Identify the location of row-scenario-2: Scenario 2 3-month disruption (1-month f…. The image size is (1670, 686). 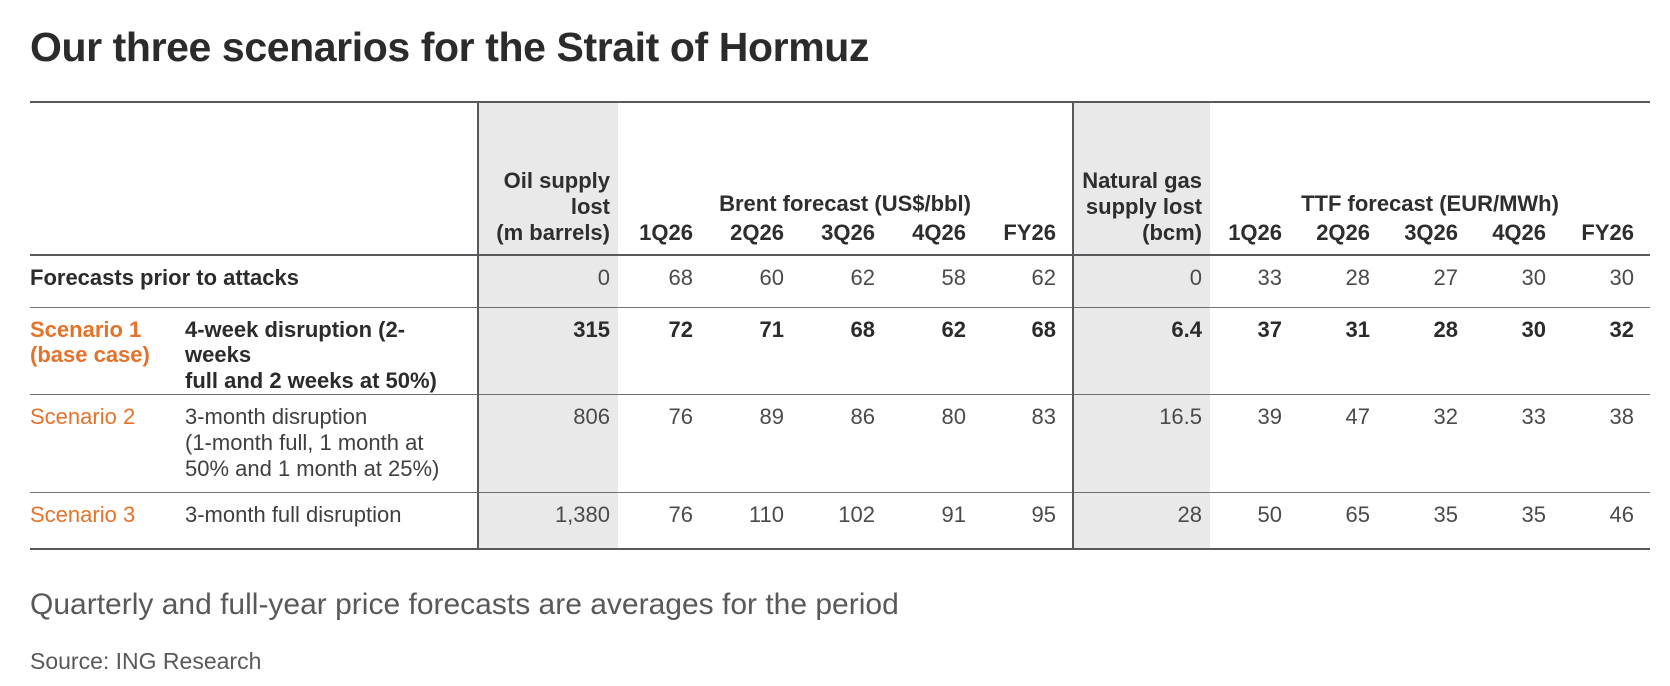
(840, 443).